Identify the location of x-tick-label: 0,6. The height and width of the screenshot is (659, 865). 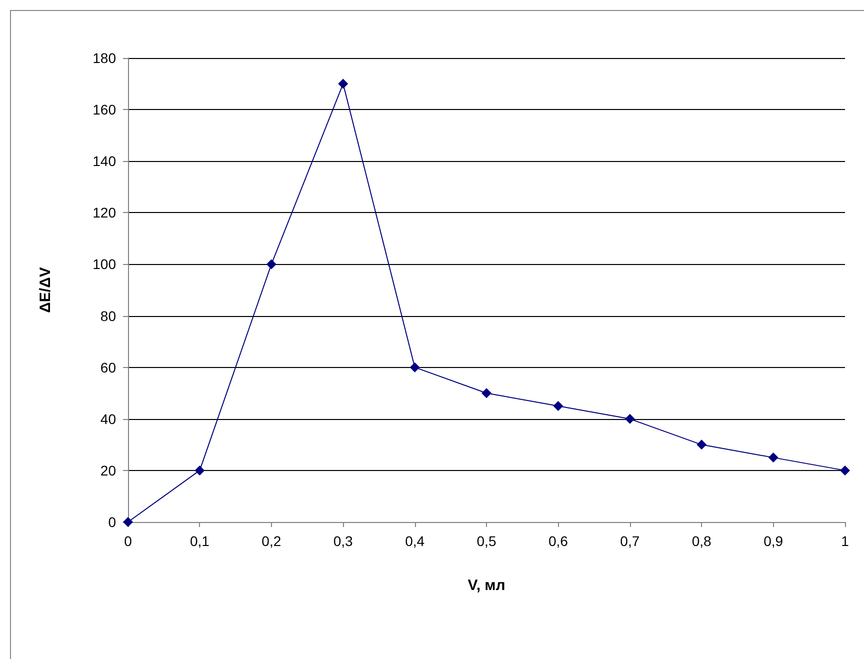
(558, 541).